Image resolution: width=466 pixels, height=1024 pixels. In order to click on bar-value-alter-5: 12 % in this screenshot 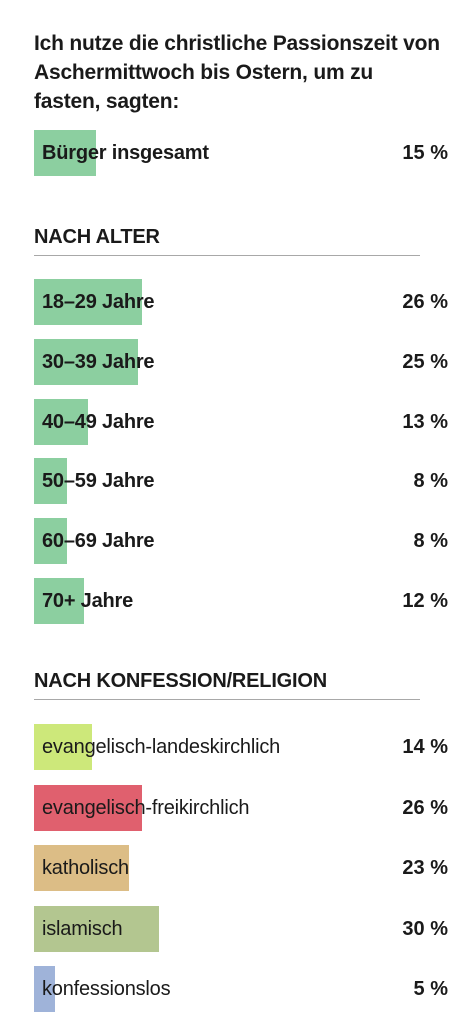, I will do `click(425, 601)`.